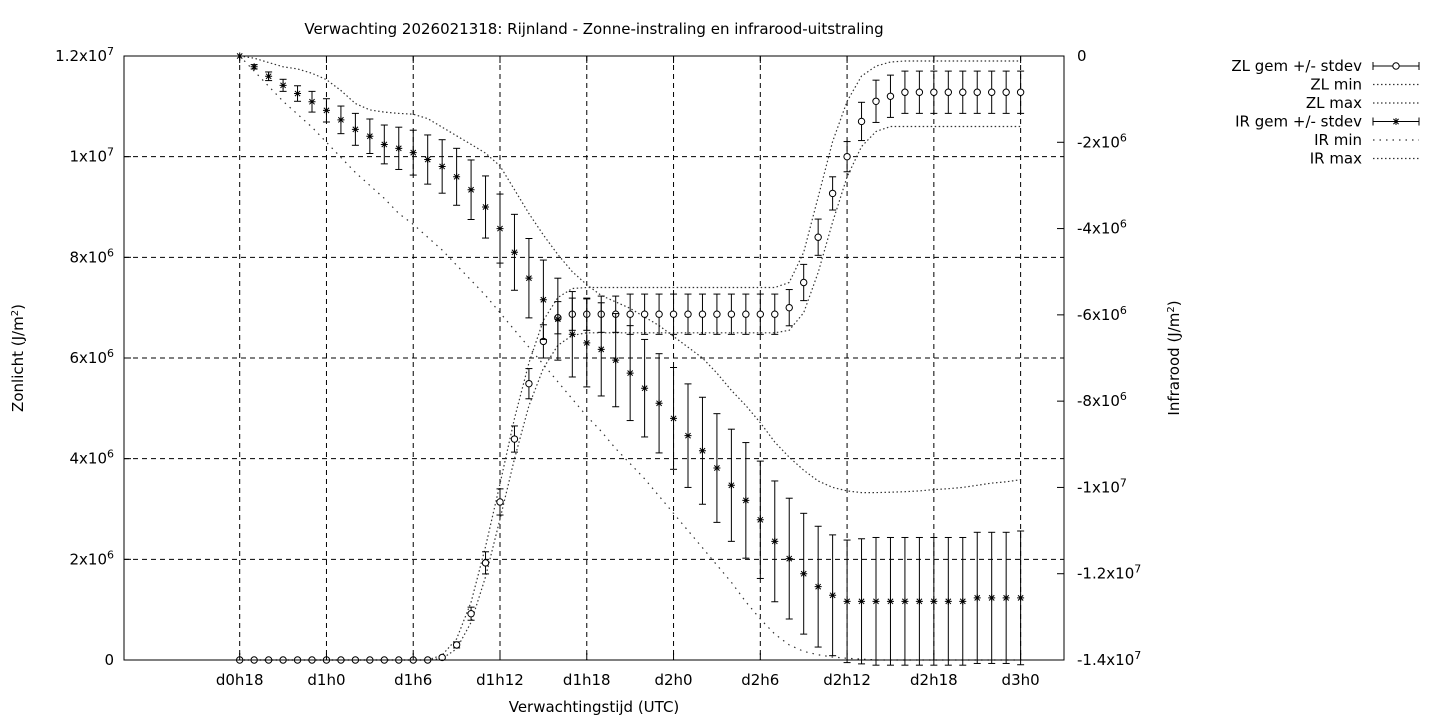  Describe the element at coordinates (91, 558) in the screenshot. I see `y-left-tick-label: 2x10⁶` at that location.